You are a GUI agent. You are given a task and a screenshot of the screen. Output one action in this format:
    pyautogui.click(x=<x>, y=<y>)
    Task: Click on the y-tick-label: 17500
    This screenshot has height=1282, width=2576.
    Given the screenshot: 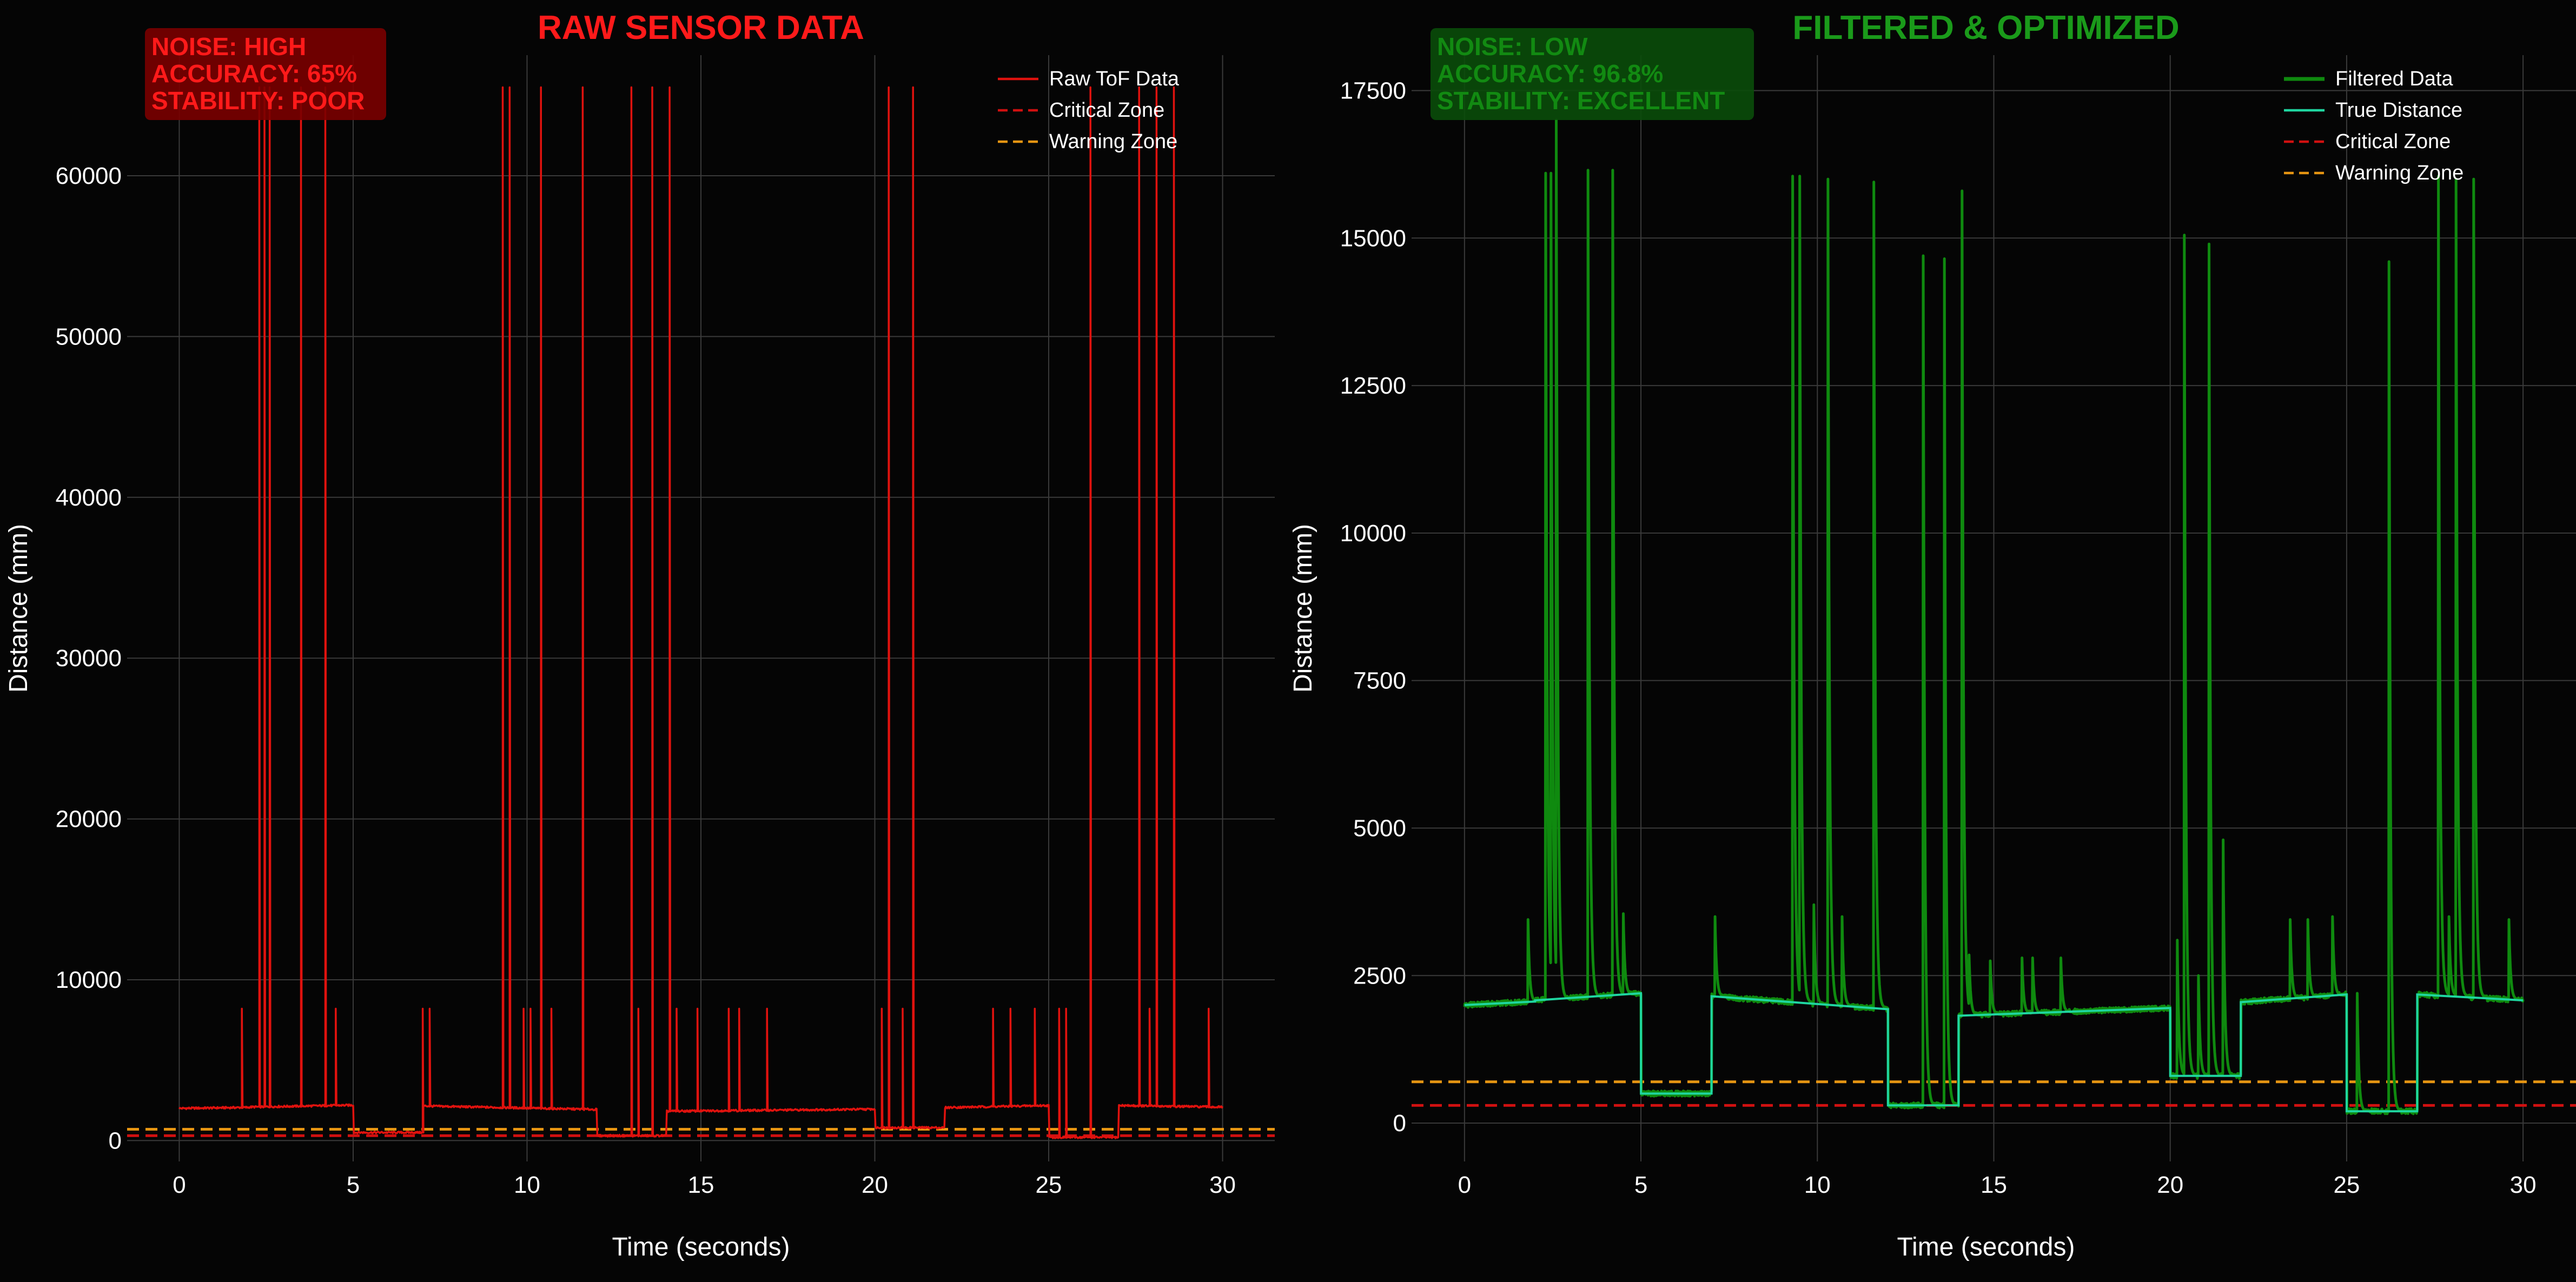 What is the action you would take?
    pyautogui.click(x=1373, y=90)
    